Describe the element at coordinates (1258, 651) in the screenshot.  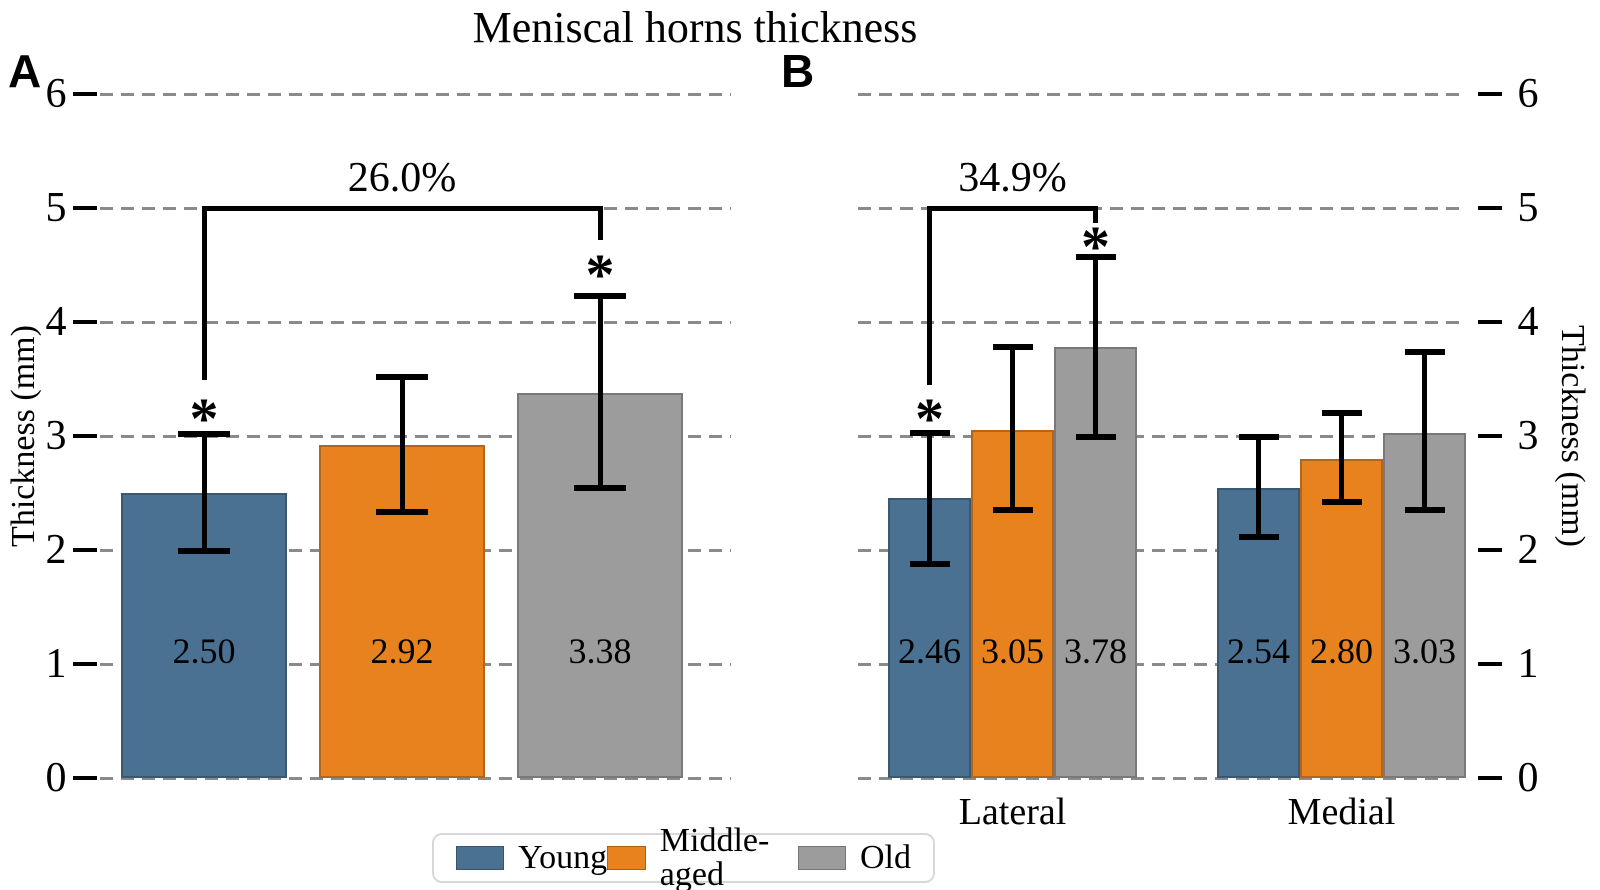
I see `bar-value-label: 2.54` at that location.